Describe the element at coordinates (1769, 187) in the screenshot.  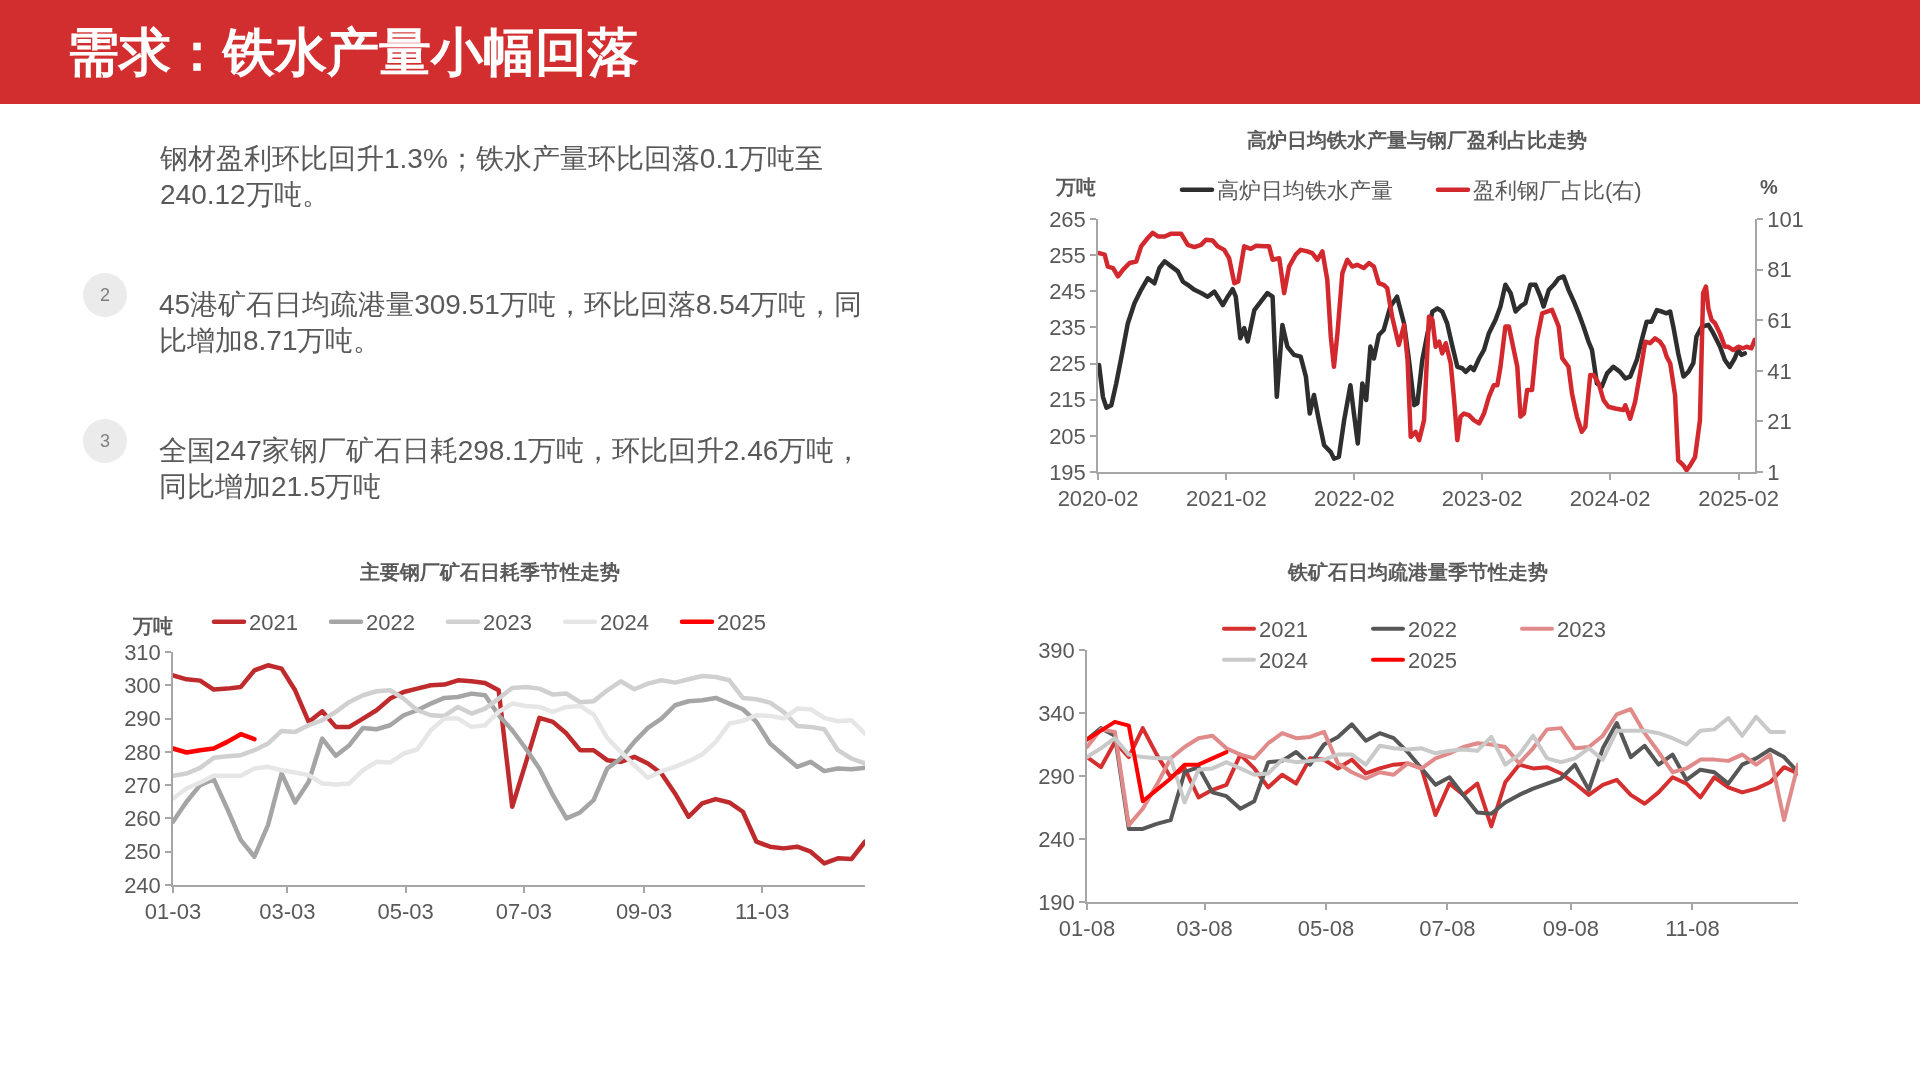
I see `y2-axis-title: %` at that location.